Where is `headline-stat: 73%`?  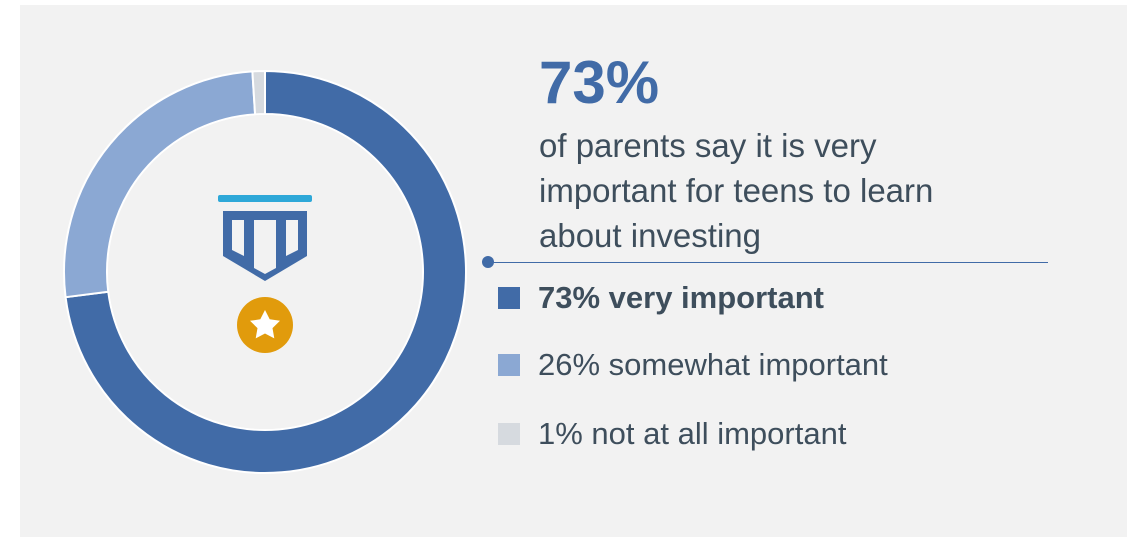
headline-stat: 73% is located at coordinates (599, 82).